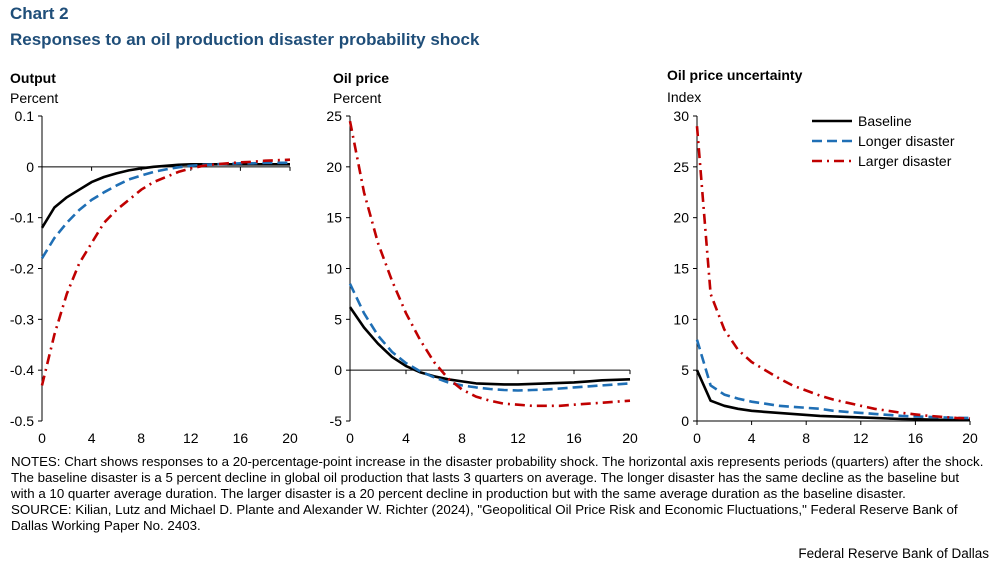  Describe the element at coordinates (22, 421) in the screenshot. I see `y-tick-label: -0.5` at that location.